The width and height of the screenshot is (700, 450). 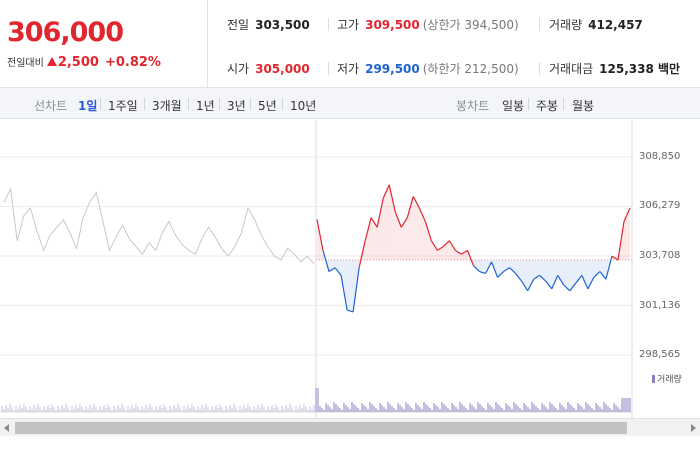 What do you see at coordinates (282, 69) in the screenshot?
I see `stat-open-value: 305,000` at bounding box center [282, 69].